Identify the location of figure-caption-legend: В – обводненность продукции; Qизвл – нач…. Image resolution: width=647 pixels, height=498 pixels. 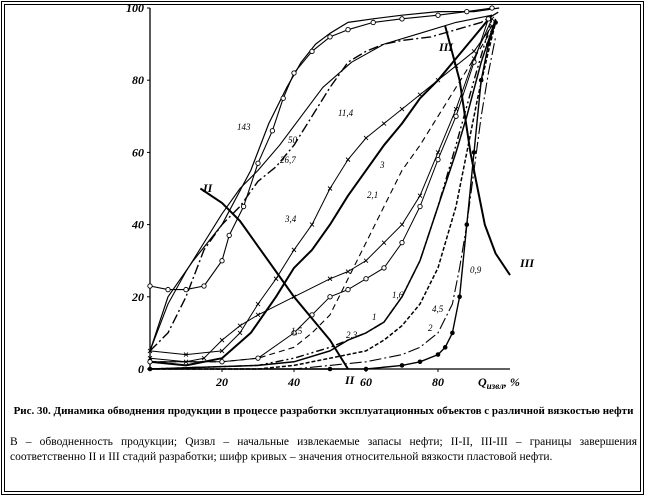
(323, 449).